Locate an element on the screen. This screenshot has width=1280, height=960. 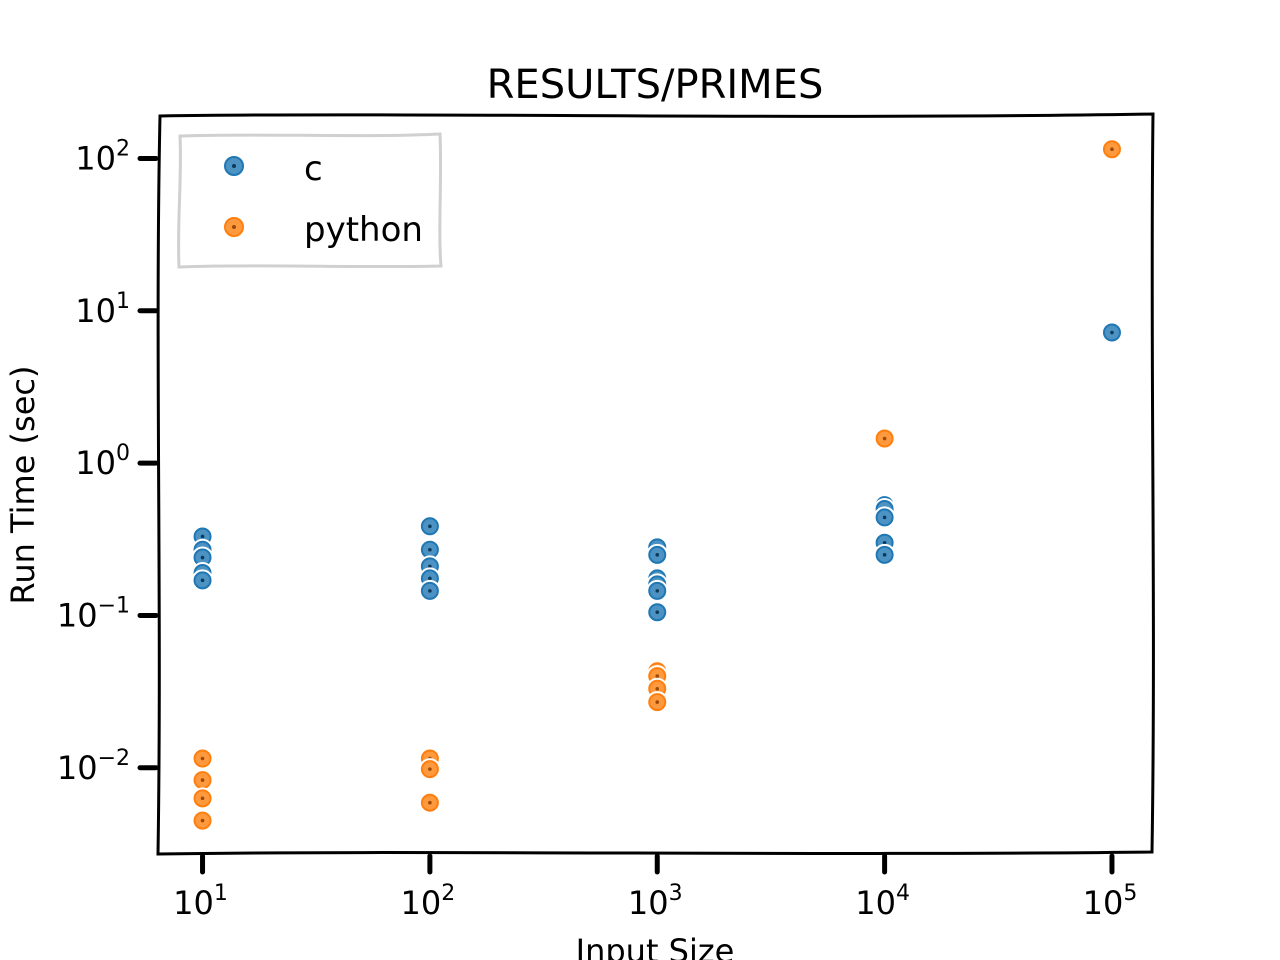
legend: c python is located at coordinates (310, 200).